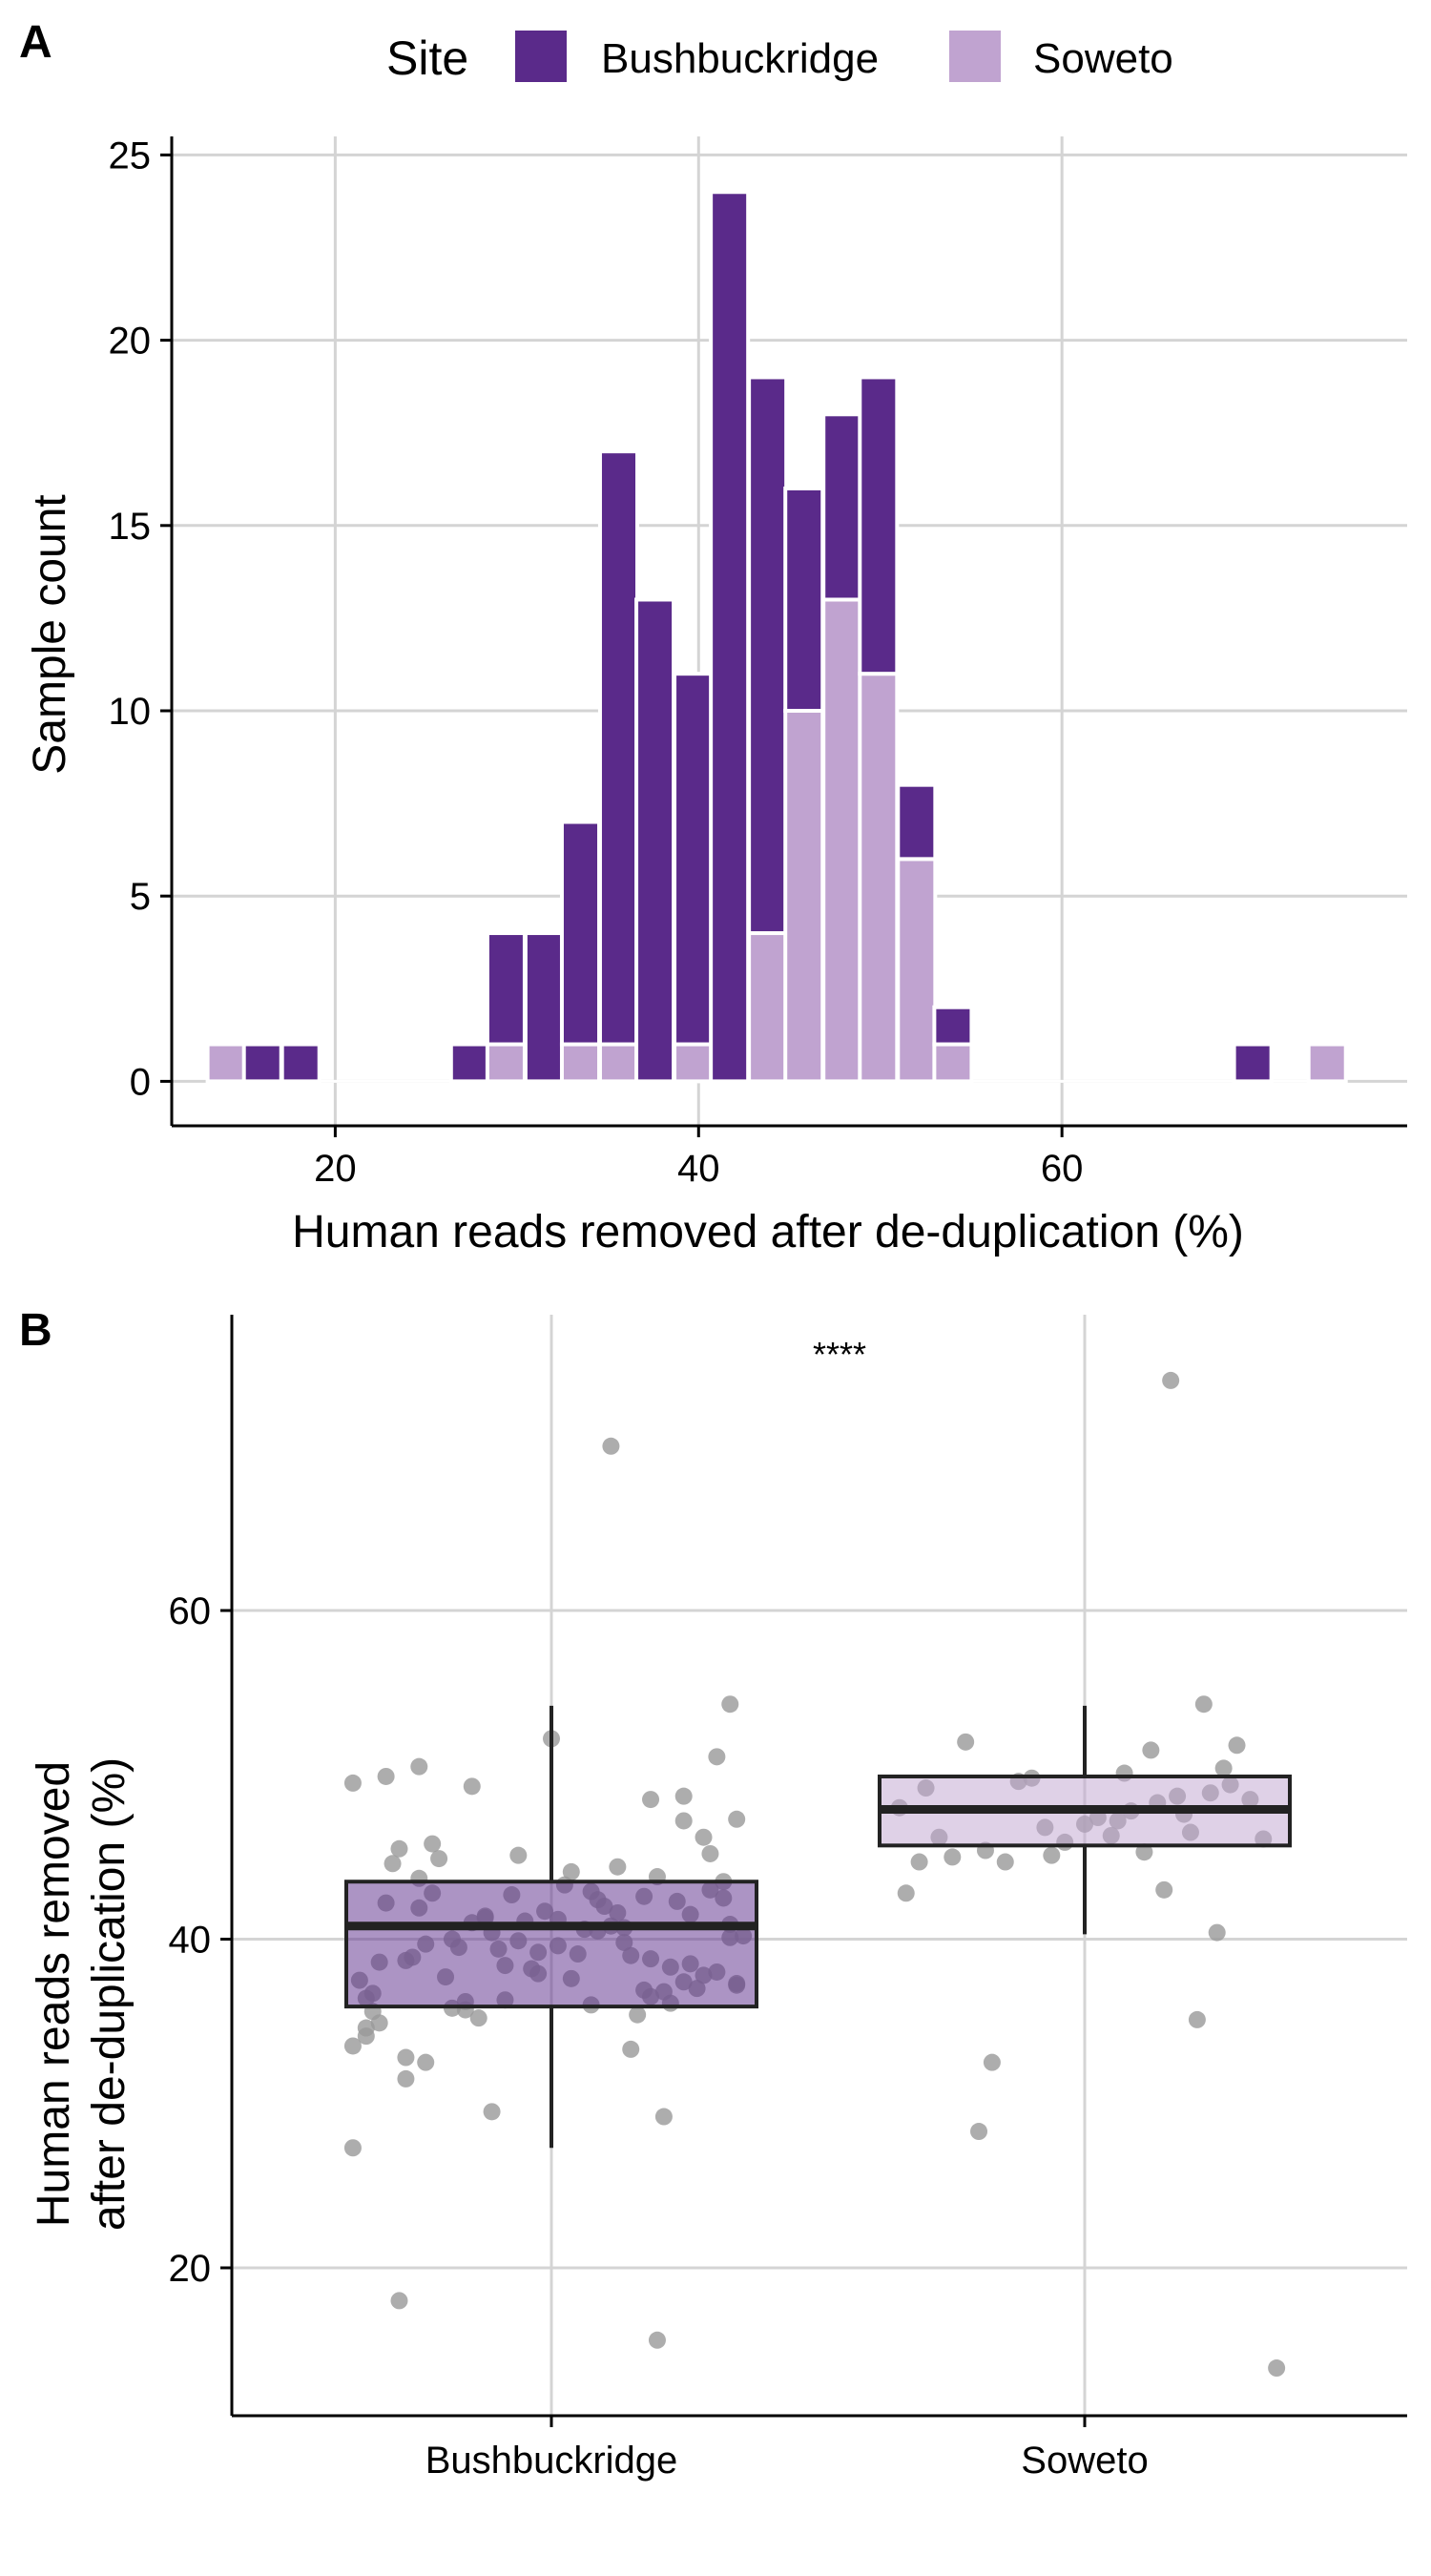 The width and height of the screenshot is (1431, 2576). What do you see at coordinates (1084, 2461) in the screenshot?
I see `panel-b-xtick-label-1: Soweto` at bounding box center [1084, 2461].